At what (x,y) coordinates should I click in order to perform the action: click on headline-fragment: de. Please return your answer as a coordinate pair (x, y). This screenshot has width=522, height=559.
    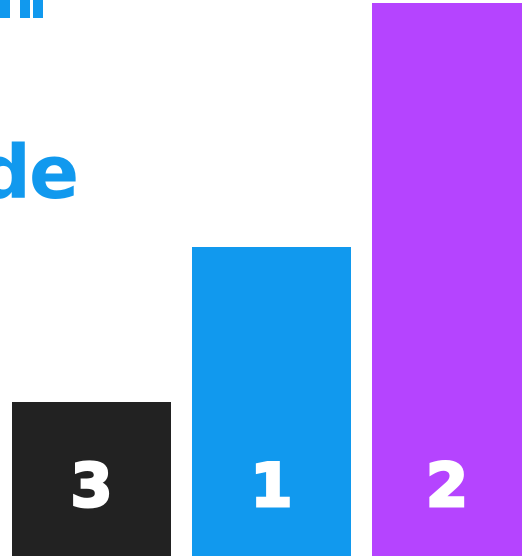
    Looking at the image, I should click on (39, 173).